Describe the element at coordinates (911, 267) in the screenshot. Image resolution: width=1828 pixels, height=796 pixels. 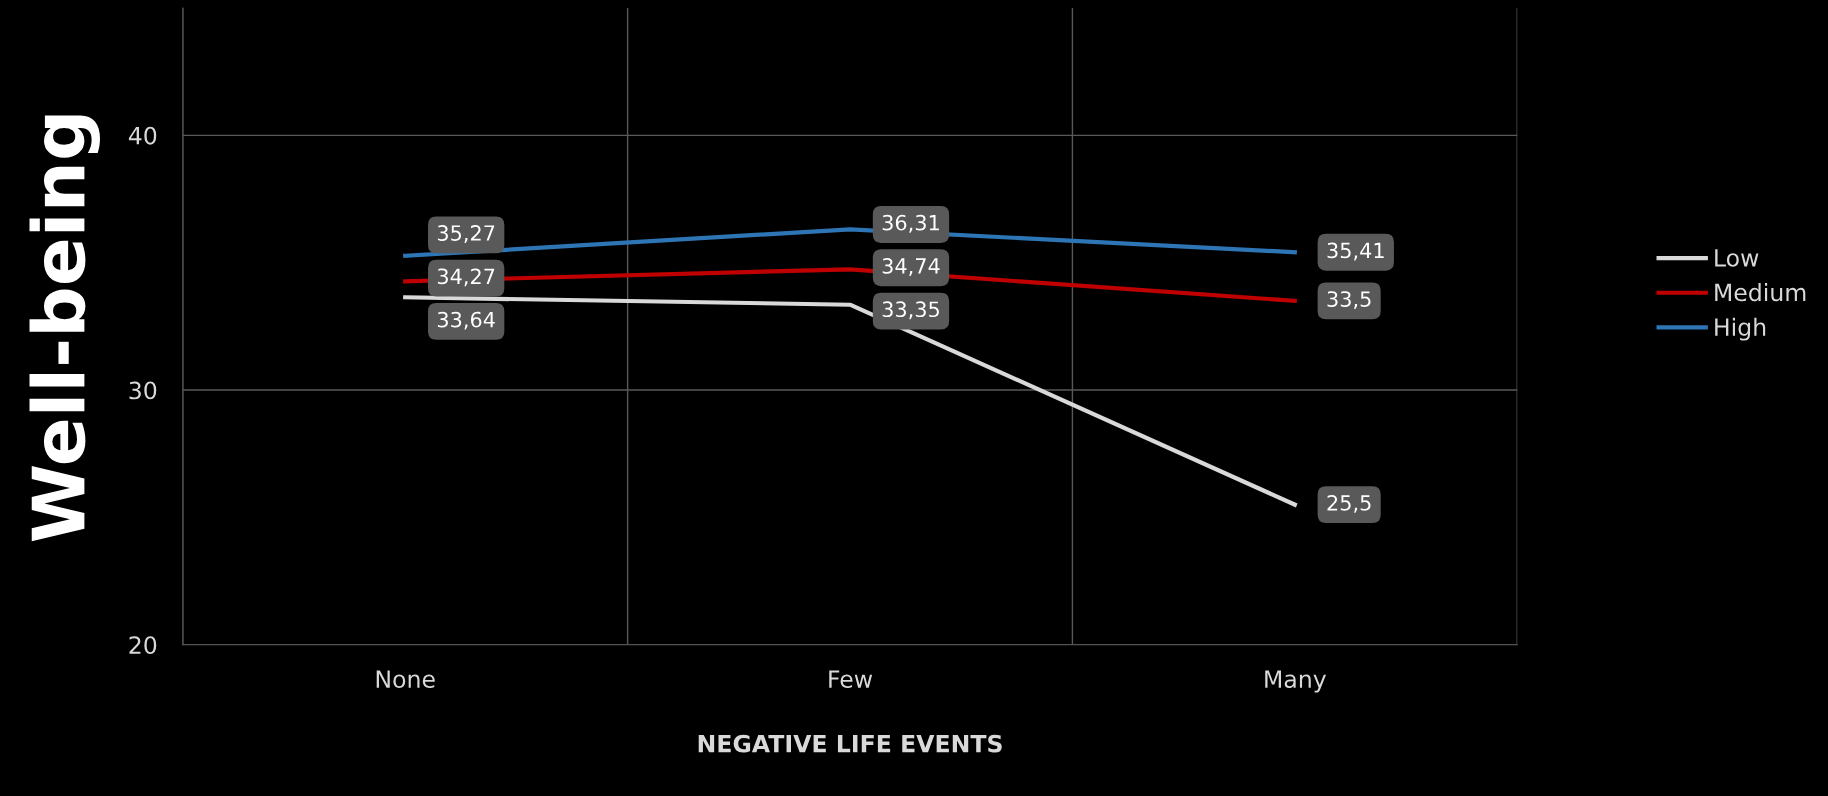
I see `data-label: 34,74` at that location.